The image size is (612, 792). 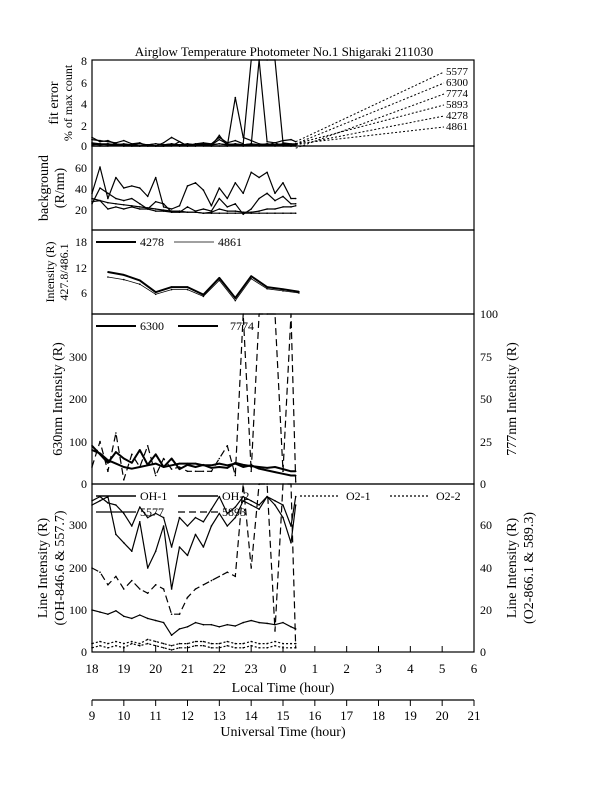 What do you see at coordinates (457, 83) in the screenshot?
I see `fit-legend-6300: 6300` at bounding box center [457, 83].